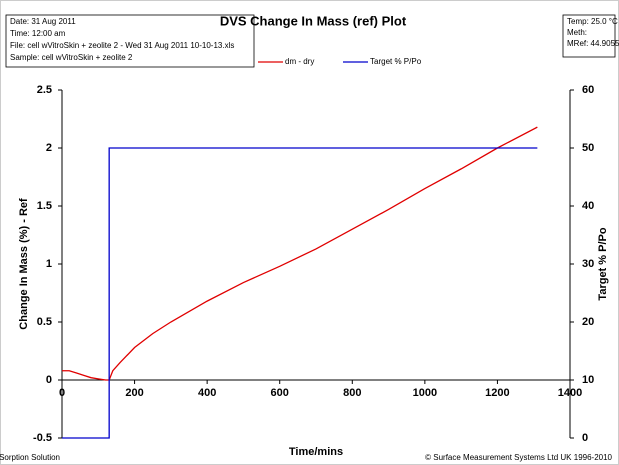  What do you see at coordinates (49, 264) in the screenshot?
I see `y-tick-label: 1` at bounding box center [49, 264].